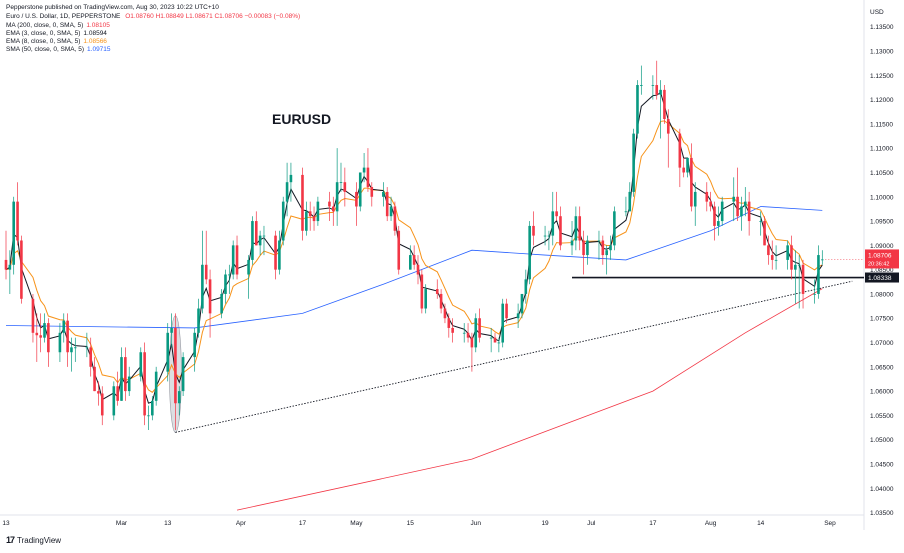 The image size is (904, 553). Describe the element at coordinates (882, 100) in the screenshot. I see `y-tick-label: 1.12000` at that location.